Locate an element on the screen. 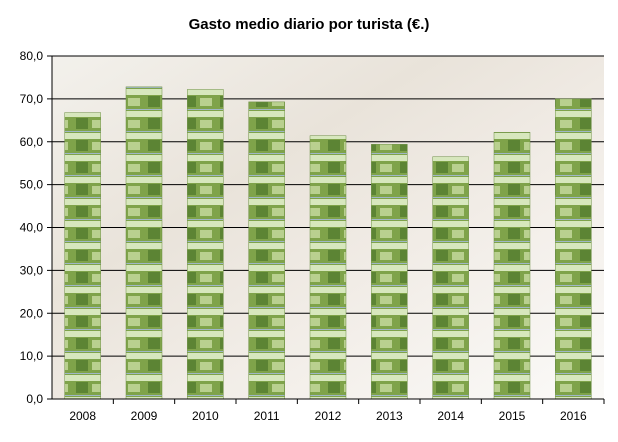 The image size is (618, 442). x-tick-label: 2008 is located at coordinates (82, 416).